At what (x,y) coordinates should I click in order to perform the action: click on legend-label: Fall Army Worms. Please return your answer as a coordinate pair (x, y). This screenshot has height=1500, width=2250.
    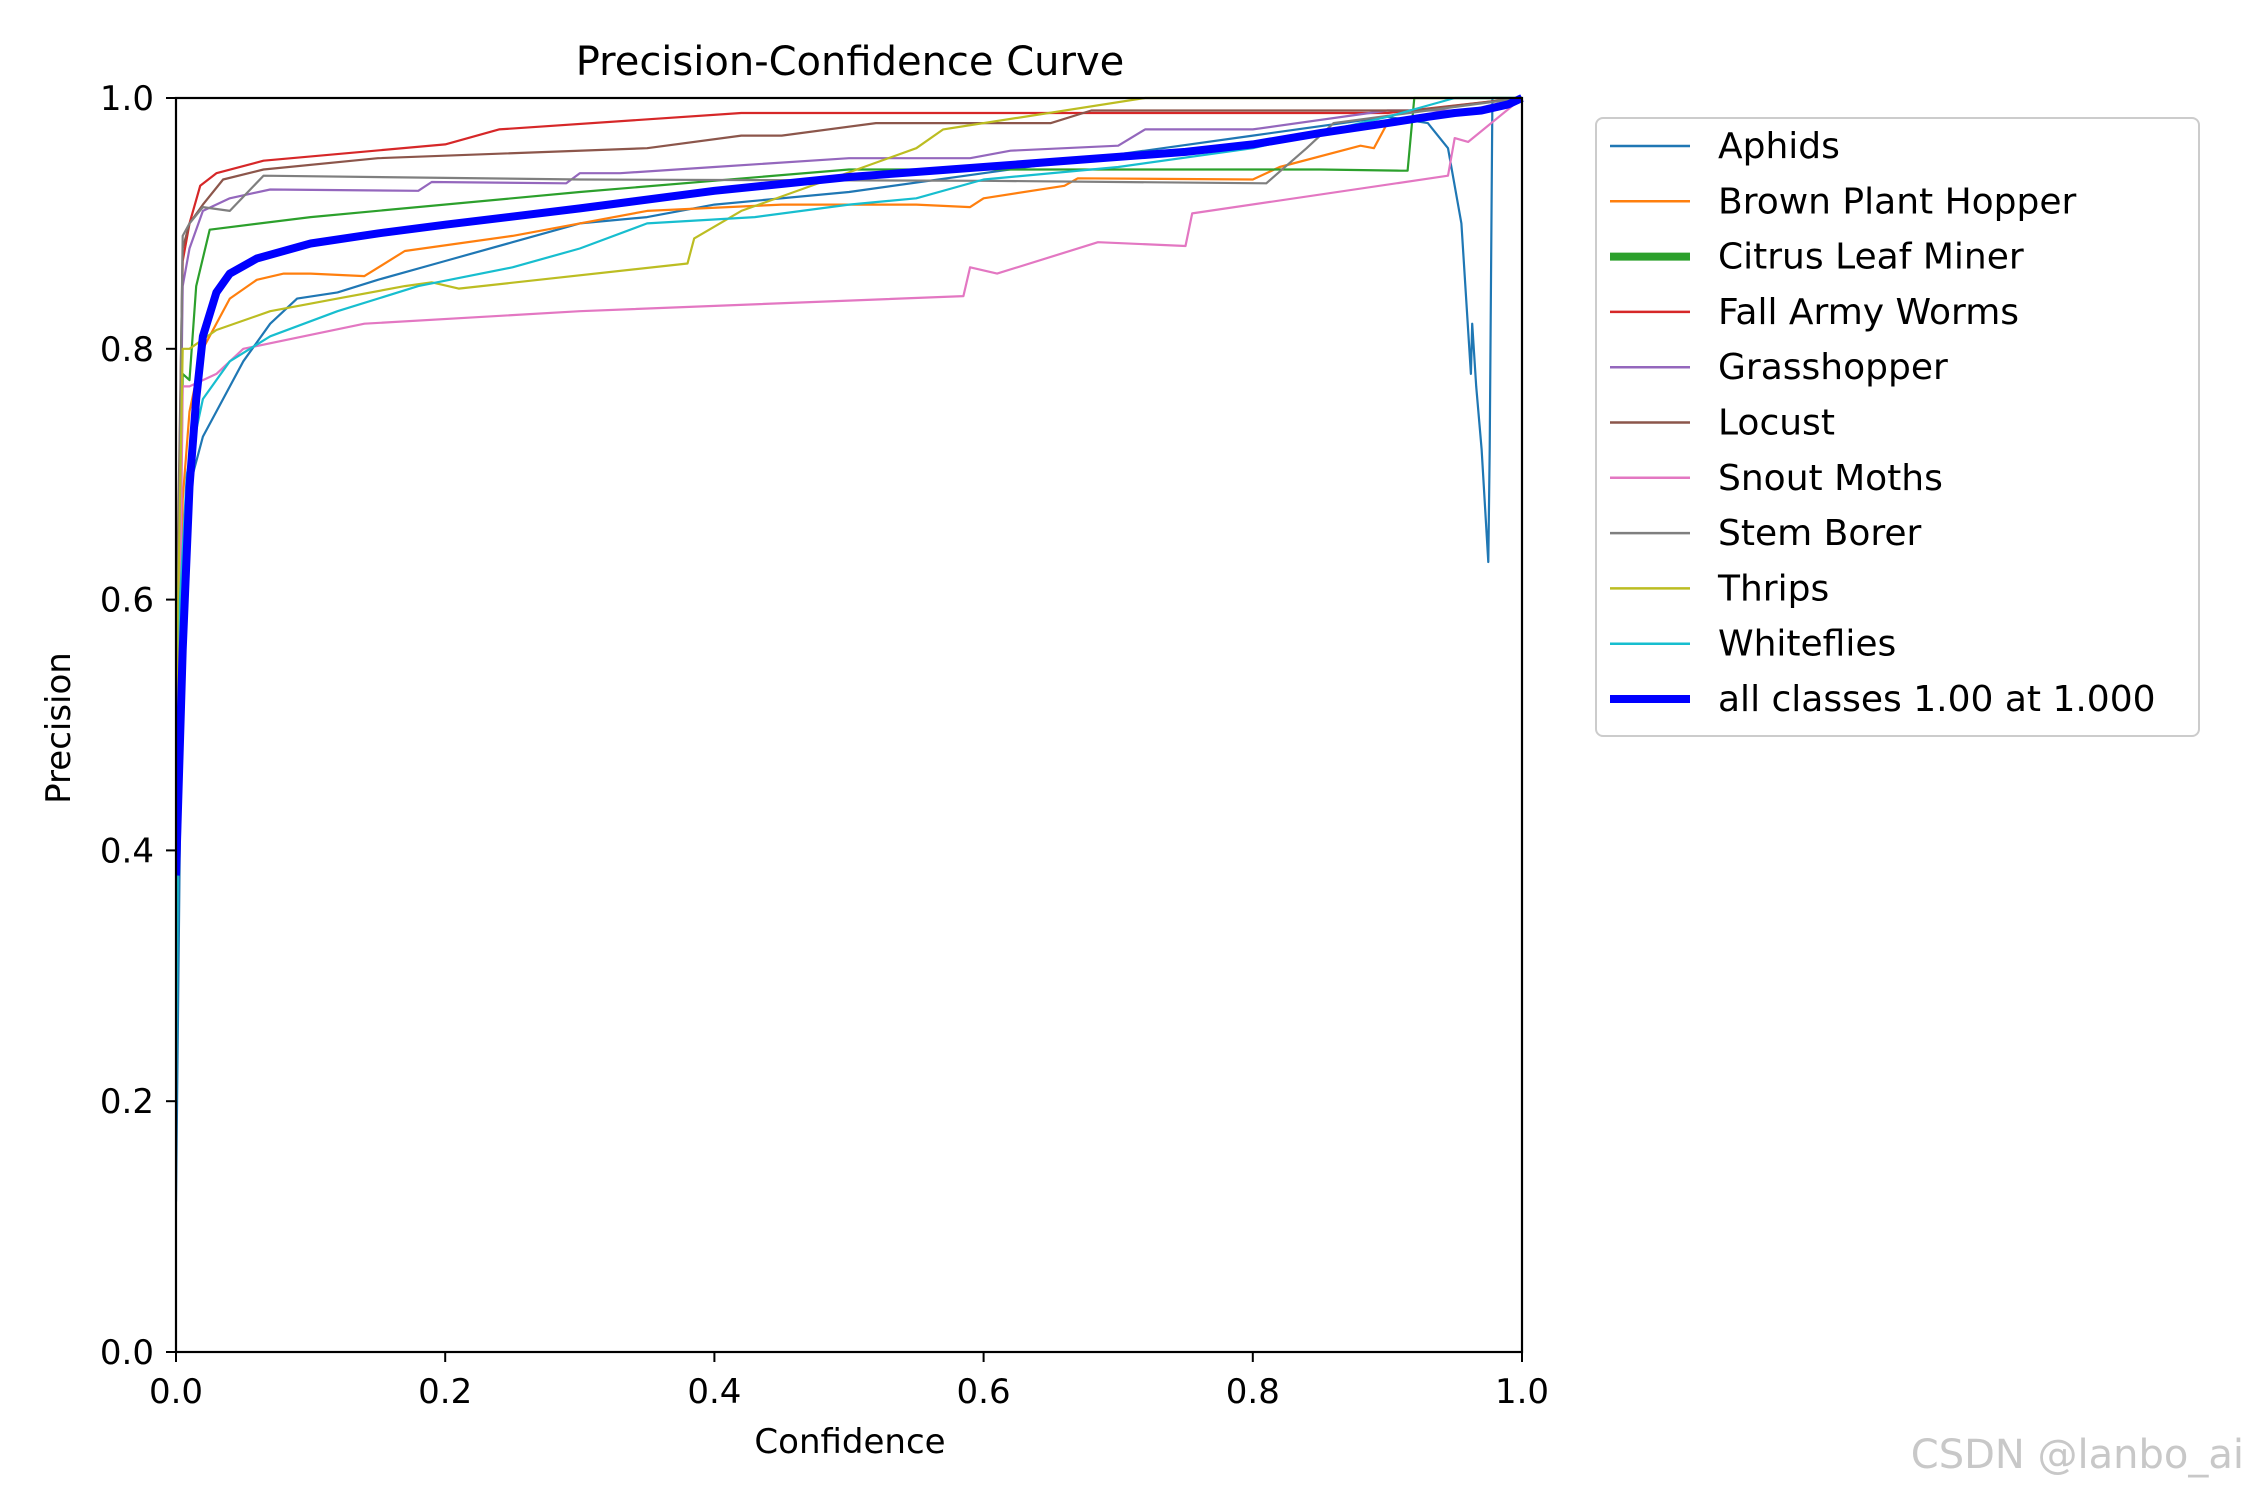
    Looking at the image, I should click on (1868, 312).